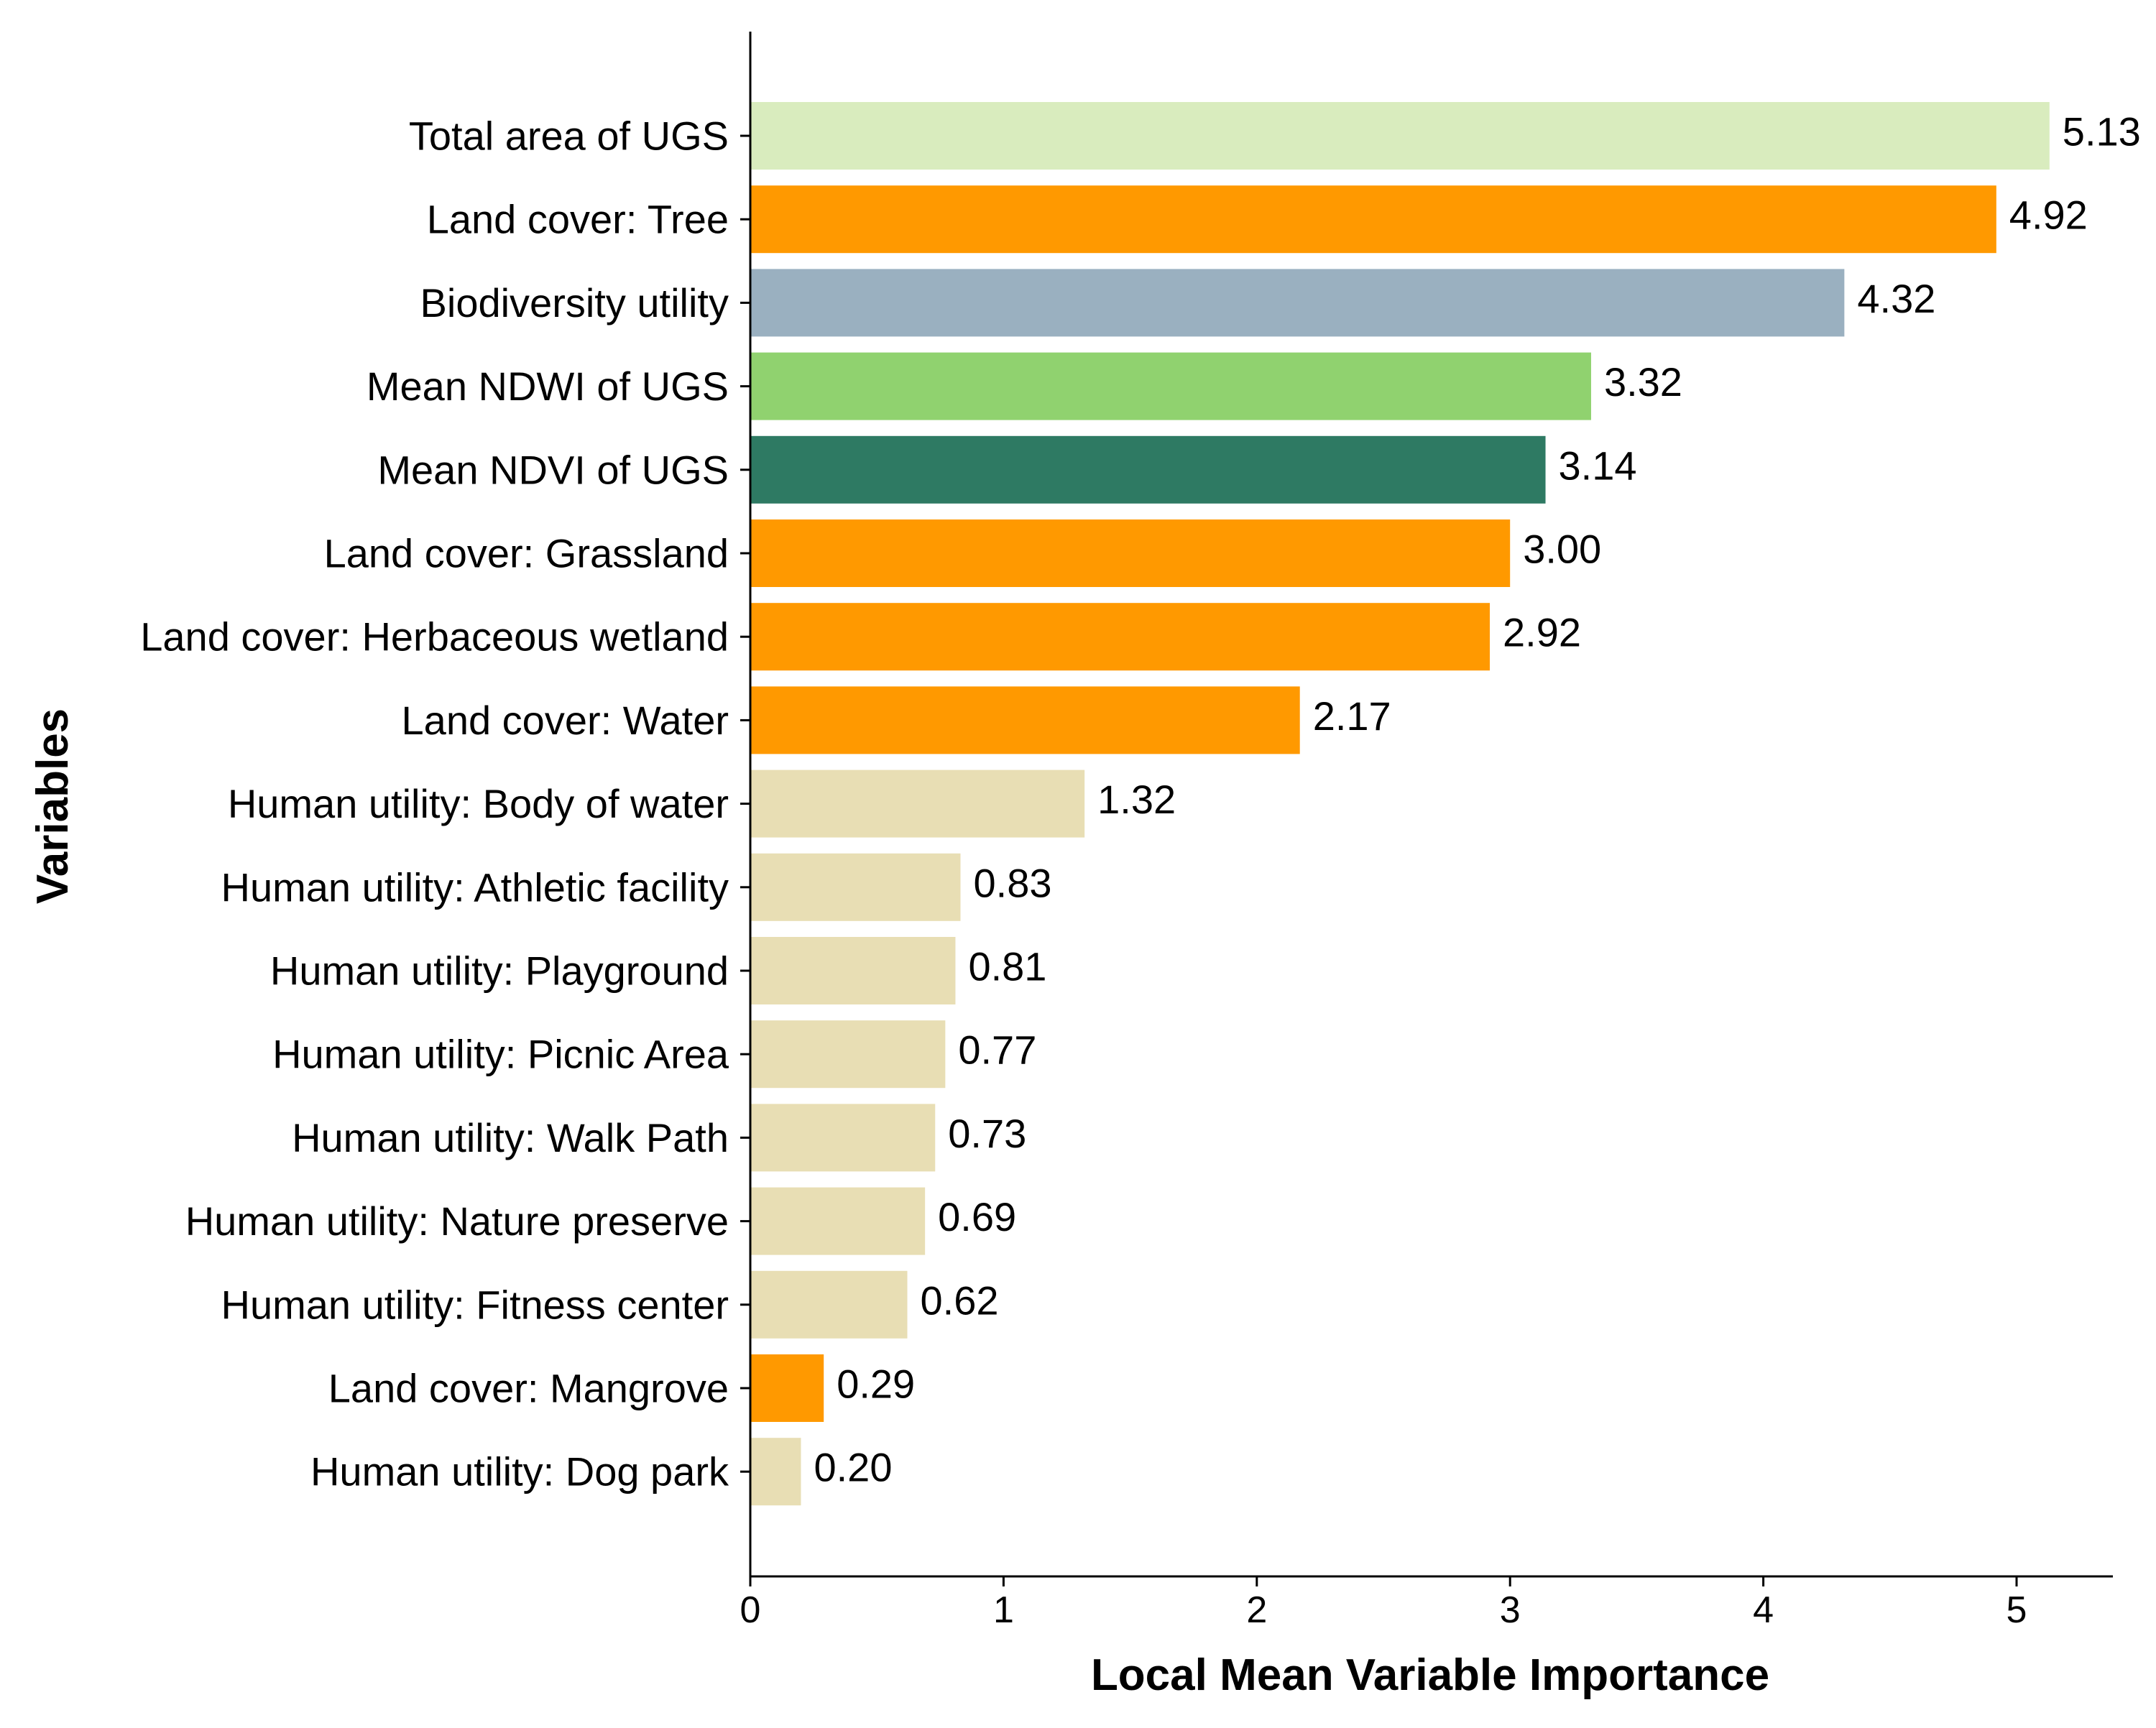 The height and width of the screenshot is (1728, 2156). I want to click on value-label: 0.20, so click(853, 1468).